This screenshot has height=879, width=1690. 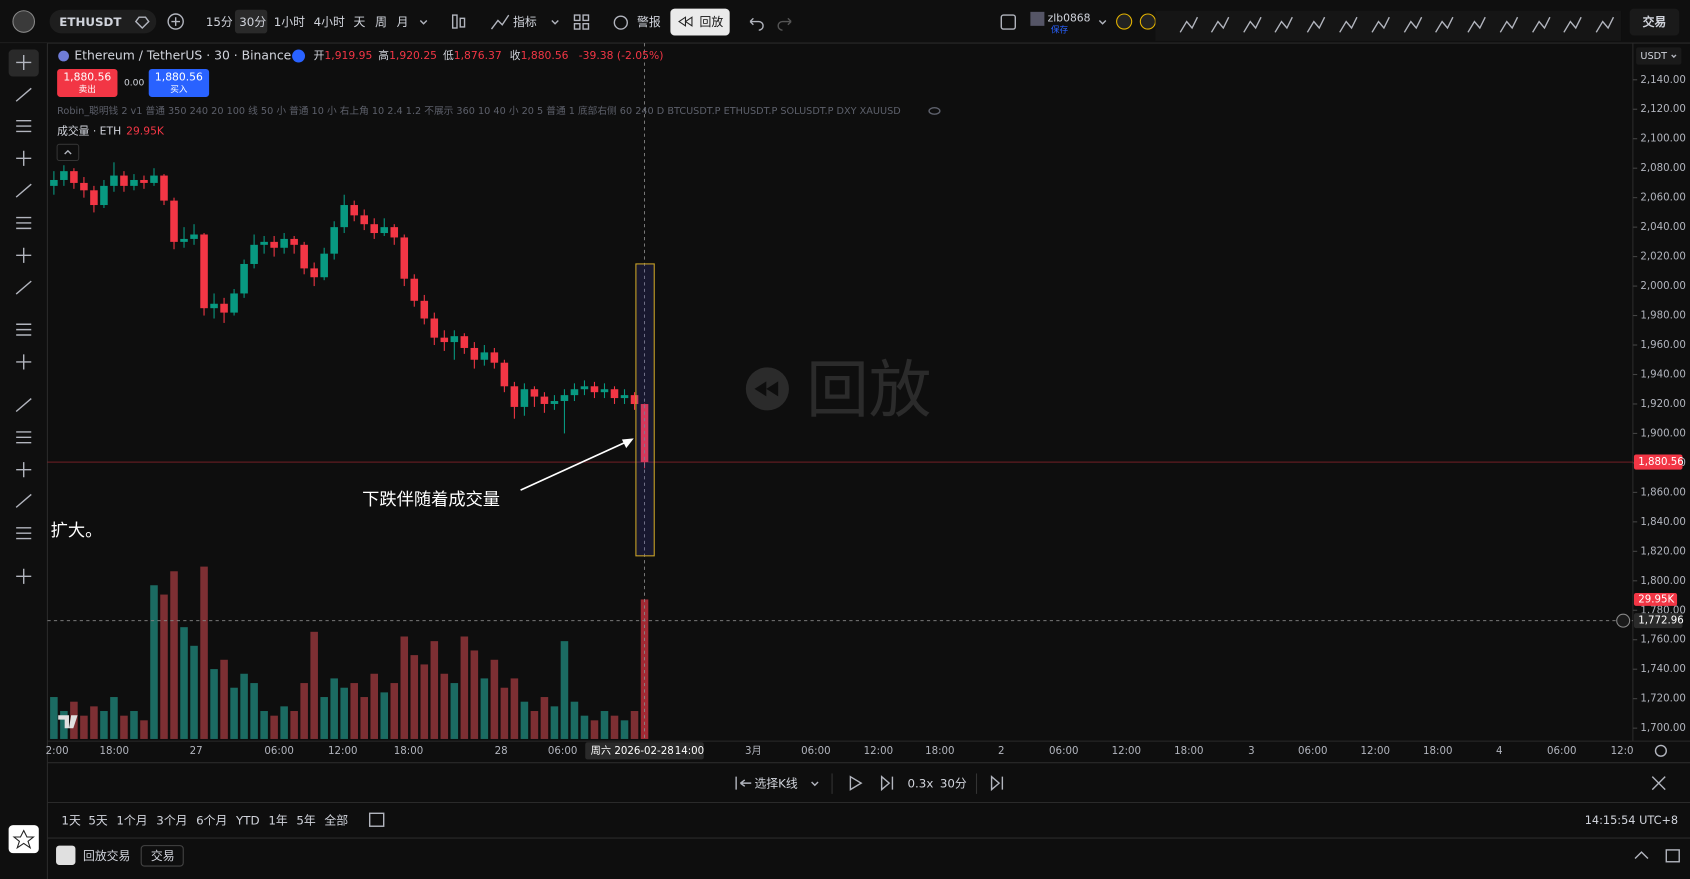 I want to click on expand-panel, so click(x=1641, y=855).